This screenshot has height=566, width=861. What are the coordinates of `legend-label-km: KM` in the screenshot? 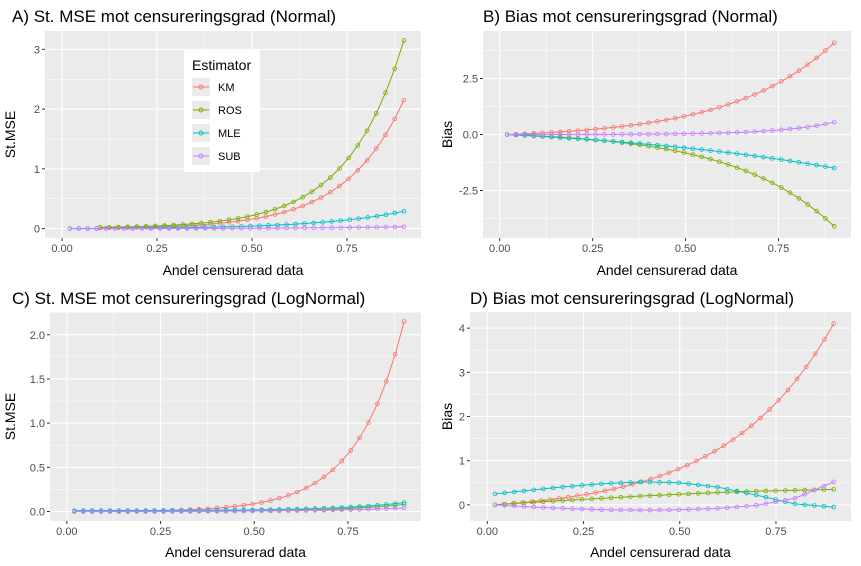 It's located at (226, 88).